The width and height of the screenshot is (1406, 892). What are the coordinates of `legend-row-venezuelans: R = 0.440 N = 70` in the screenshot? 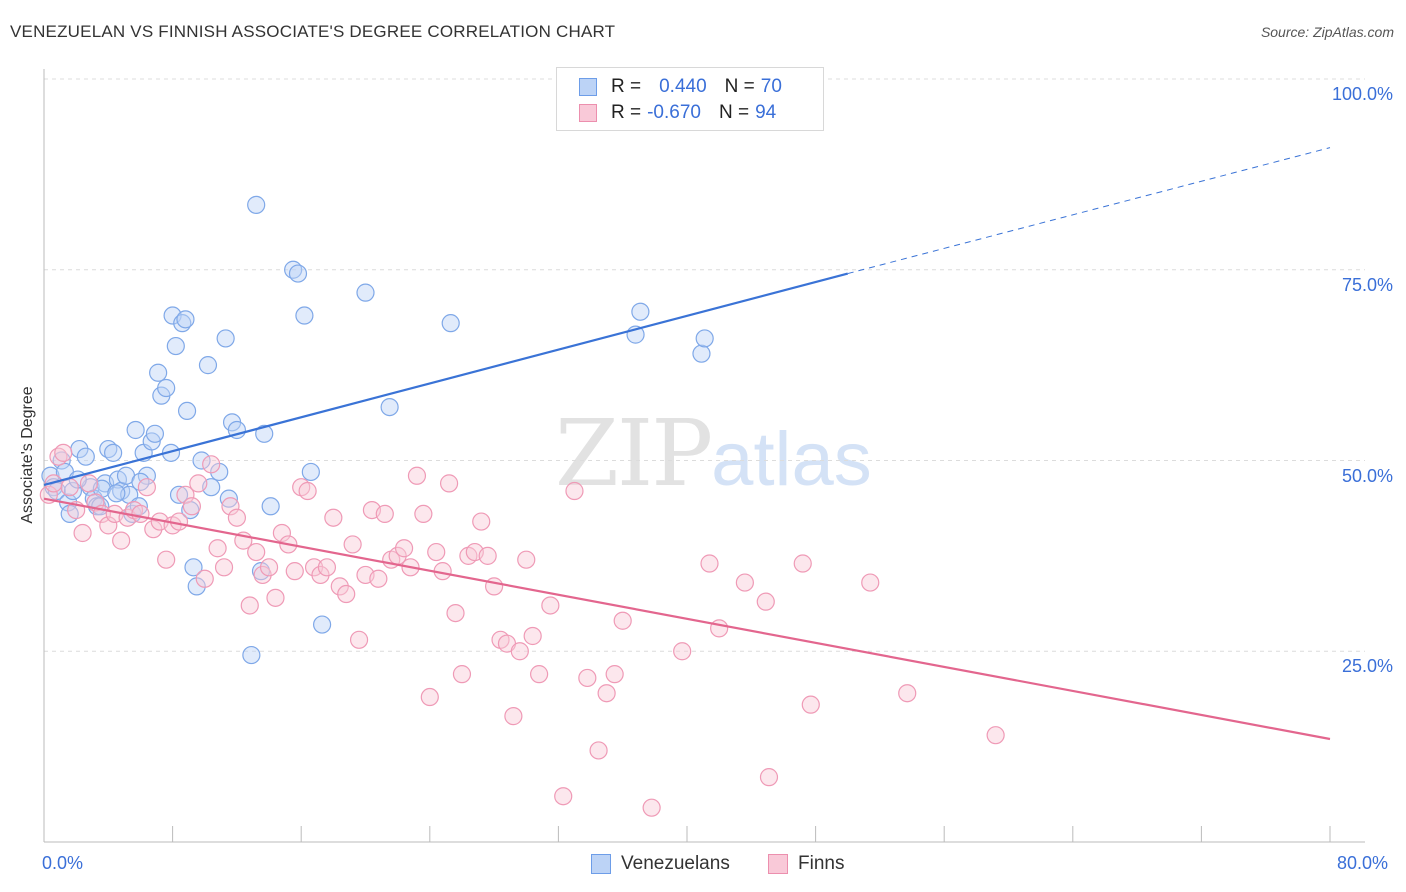 It's located at (680, 87).